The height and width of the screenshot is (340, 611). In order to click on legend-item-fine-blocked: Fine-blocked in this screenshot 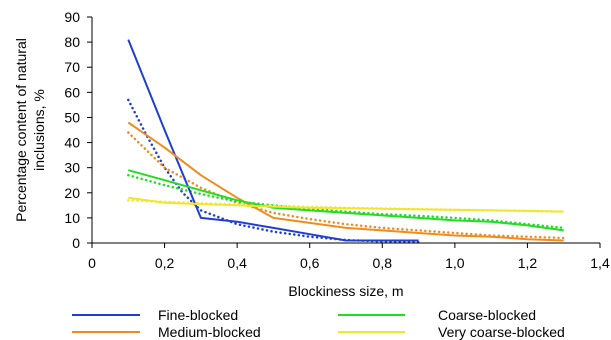, I will do `click(155, 315)`.